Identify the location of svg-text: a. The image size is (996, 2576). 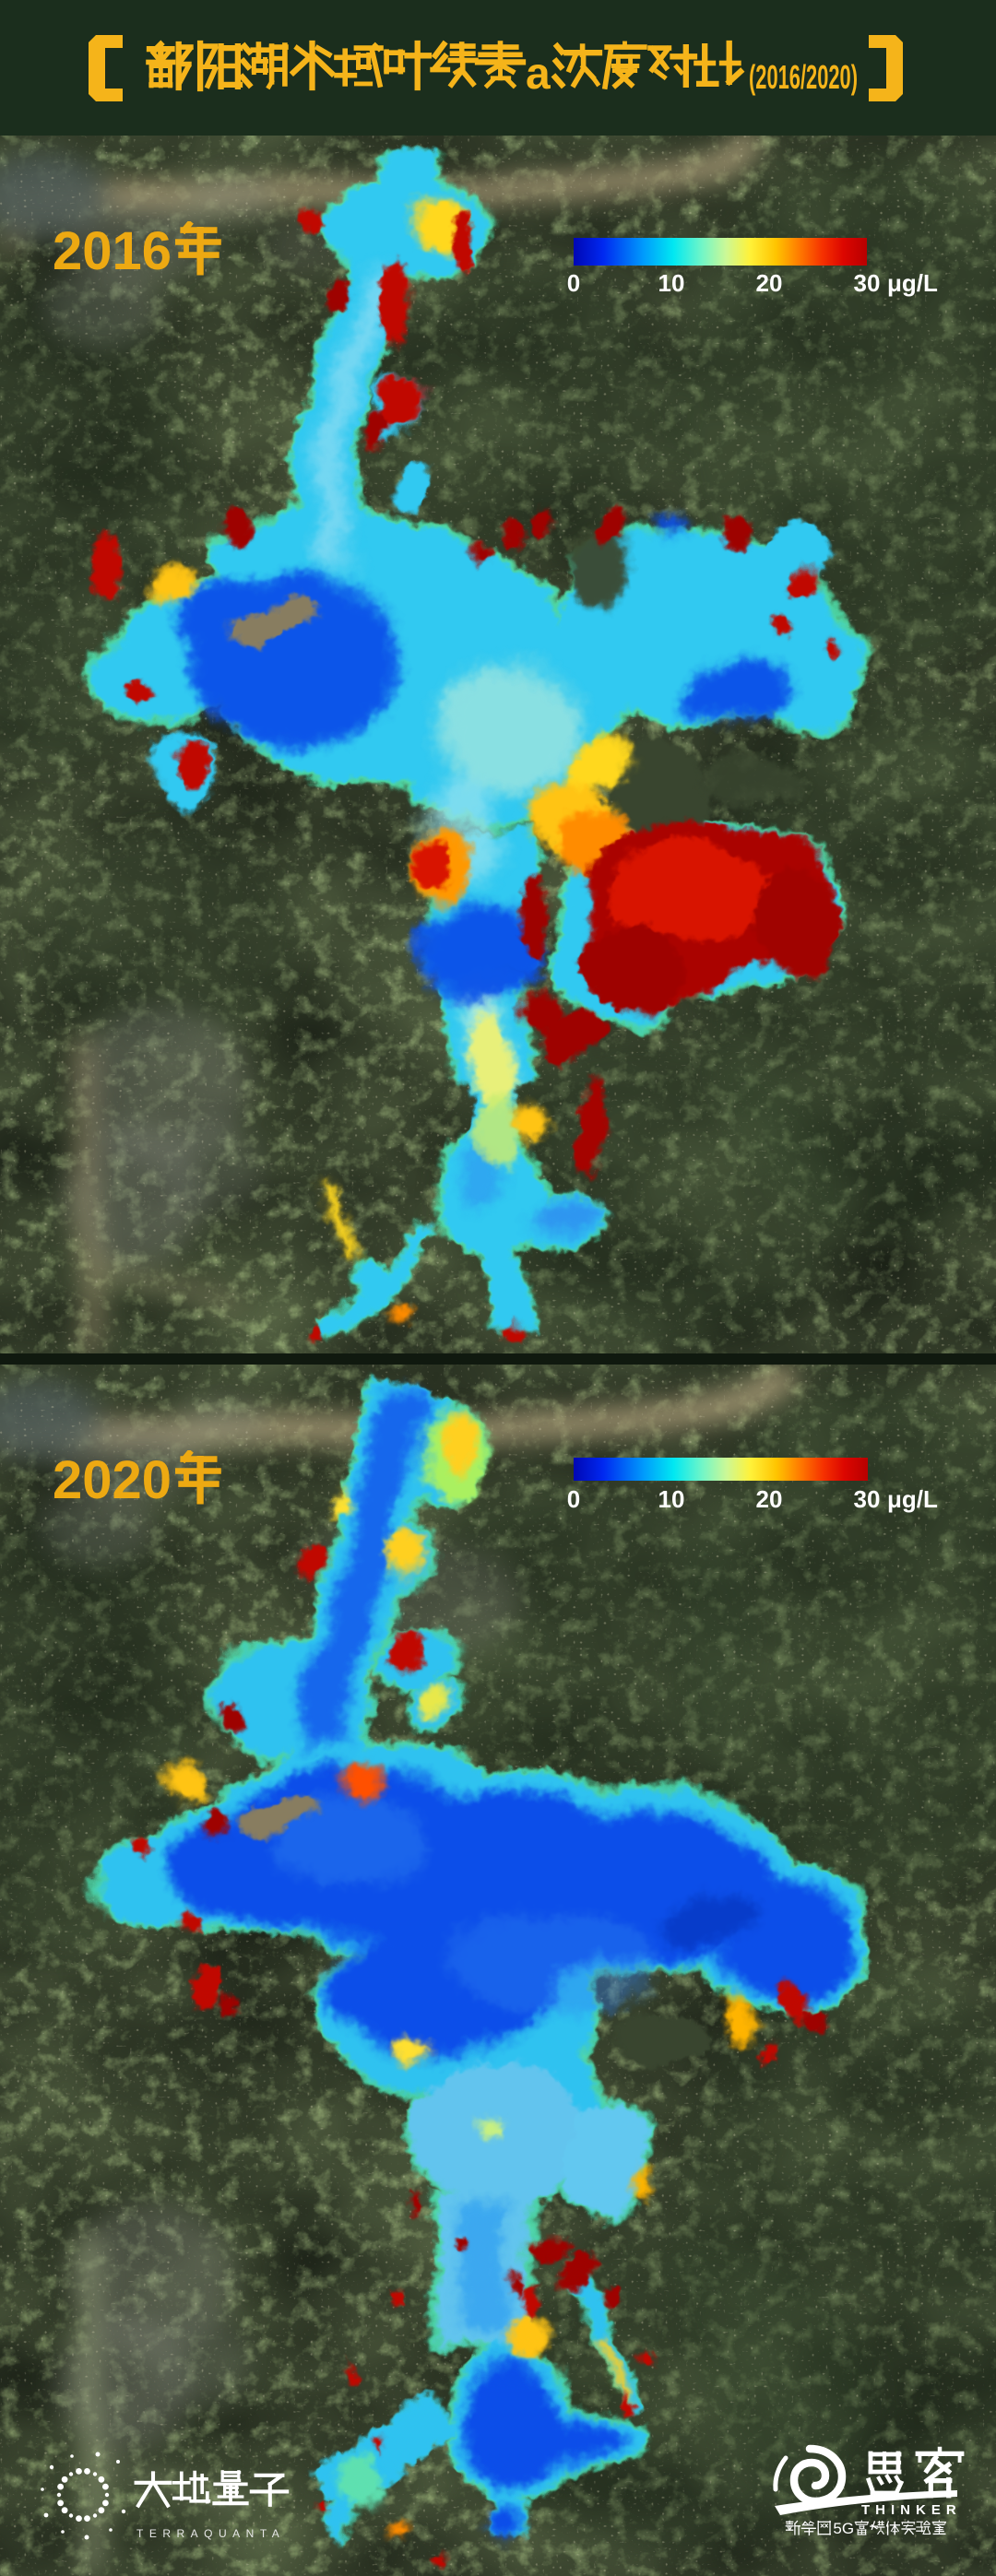
(538, 74).